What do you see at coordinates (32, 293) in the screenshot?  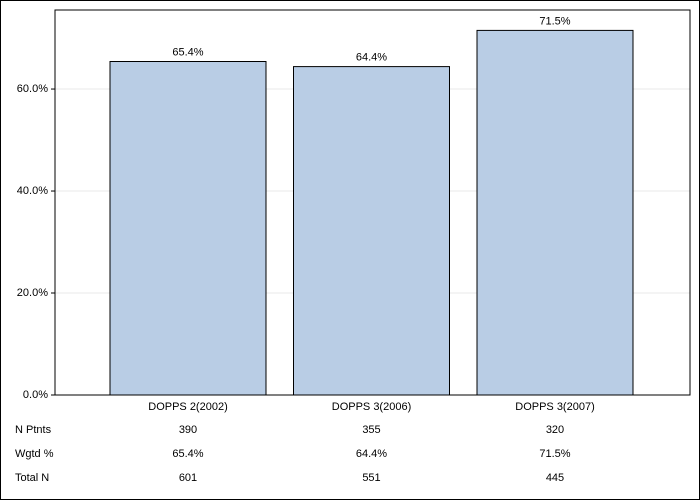 I see `y-tick-label: 20.0%` at bounding box center [32, 293].